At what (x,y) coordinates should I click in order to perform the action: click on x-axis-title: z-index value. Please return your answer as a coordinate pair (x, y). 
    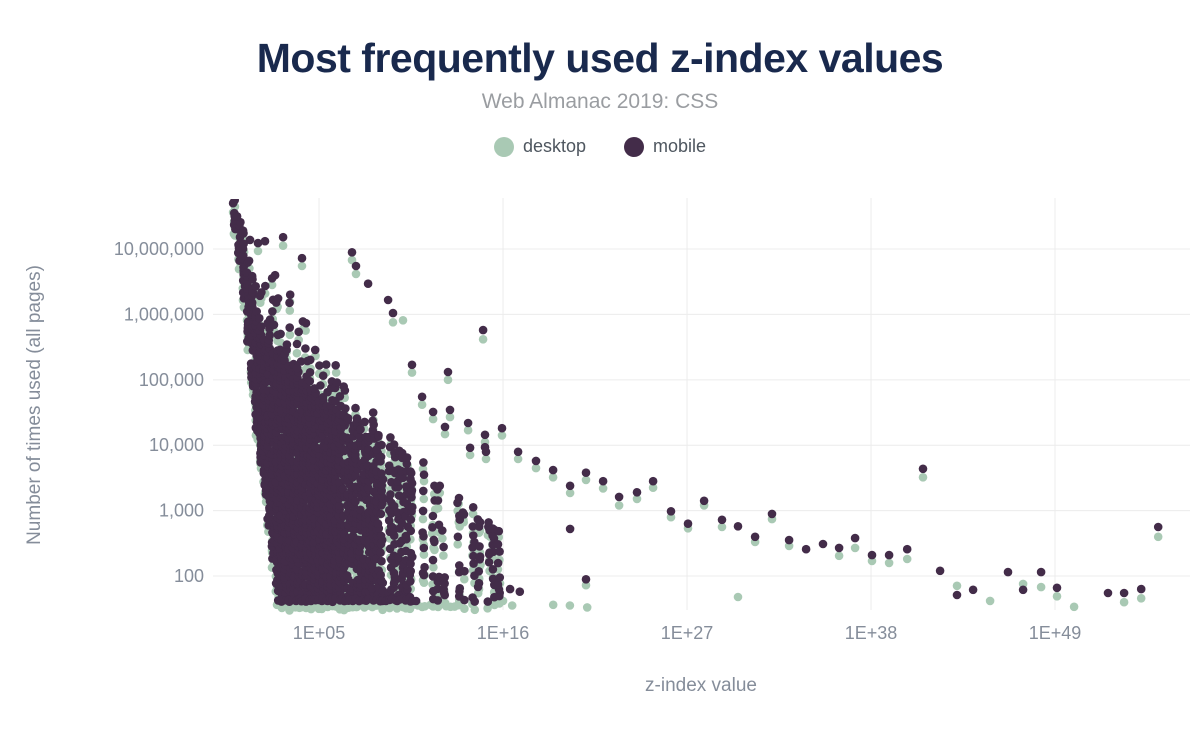
    Looking at the image, I should click on (701, 685).